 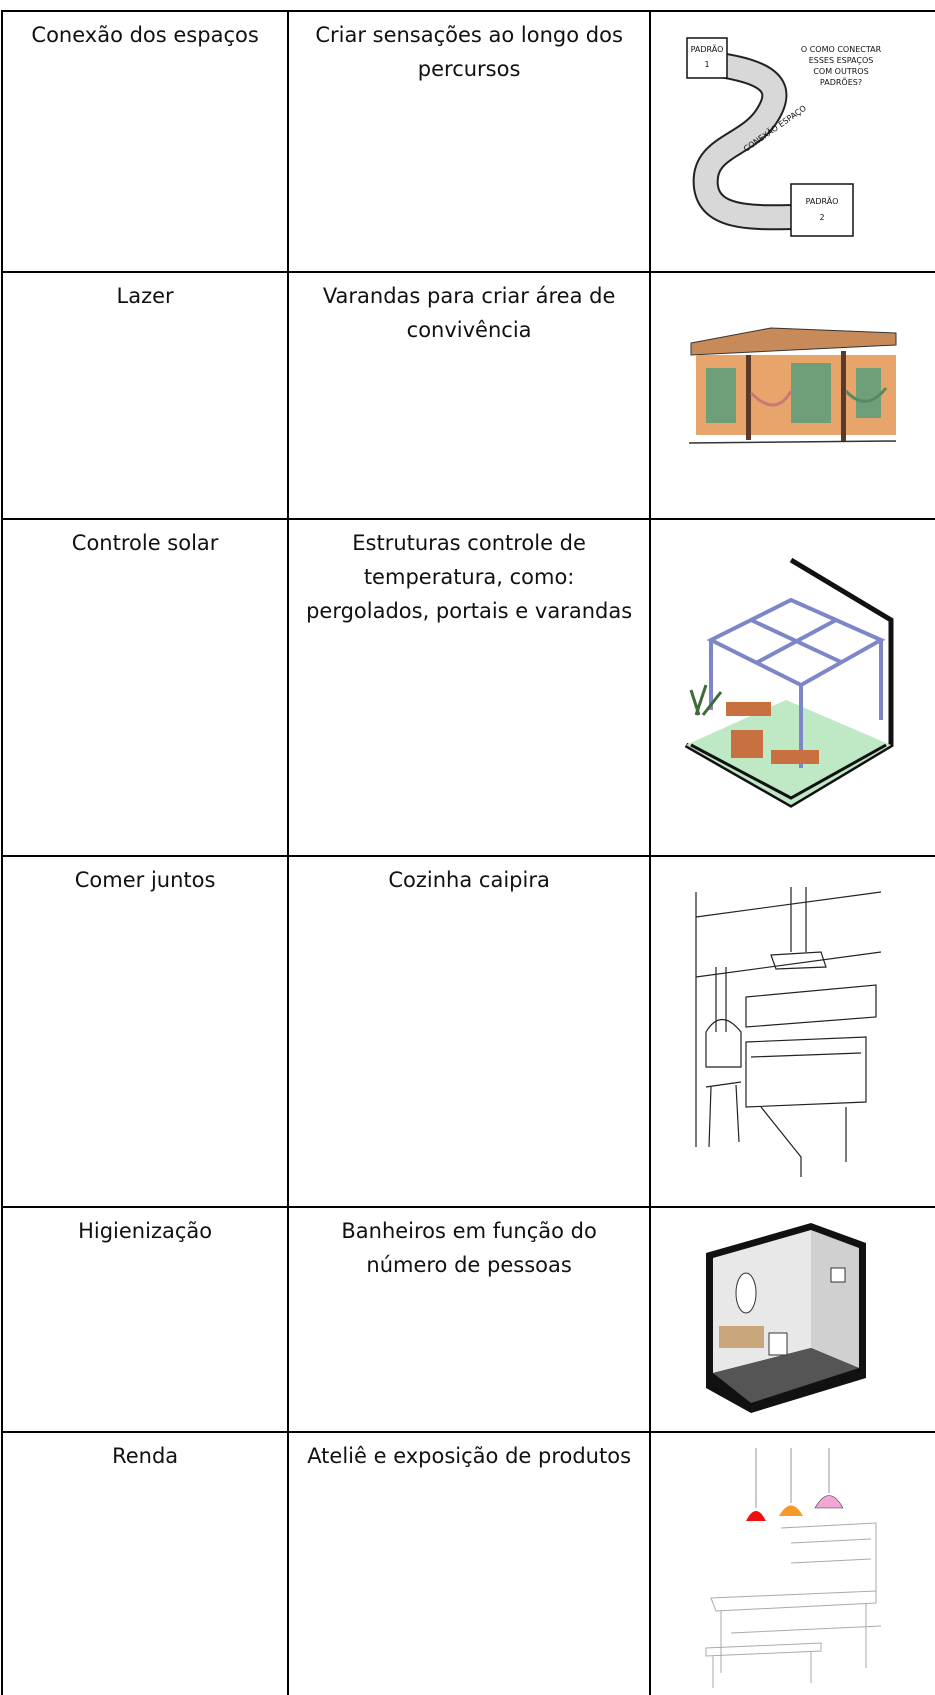 I want to click on kitchen-lines, so click(x=788, y=1032).